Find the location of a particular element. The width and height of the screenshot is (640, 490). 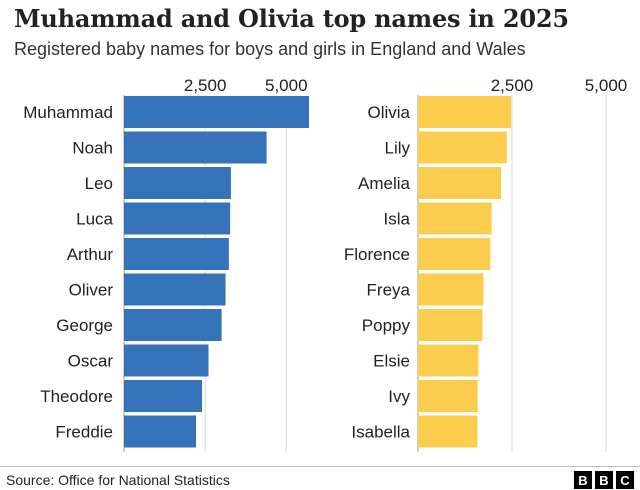

footer-divider is located at coordinates (320, 466).